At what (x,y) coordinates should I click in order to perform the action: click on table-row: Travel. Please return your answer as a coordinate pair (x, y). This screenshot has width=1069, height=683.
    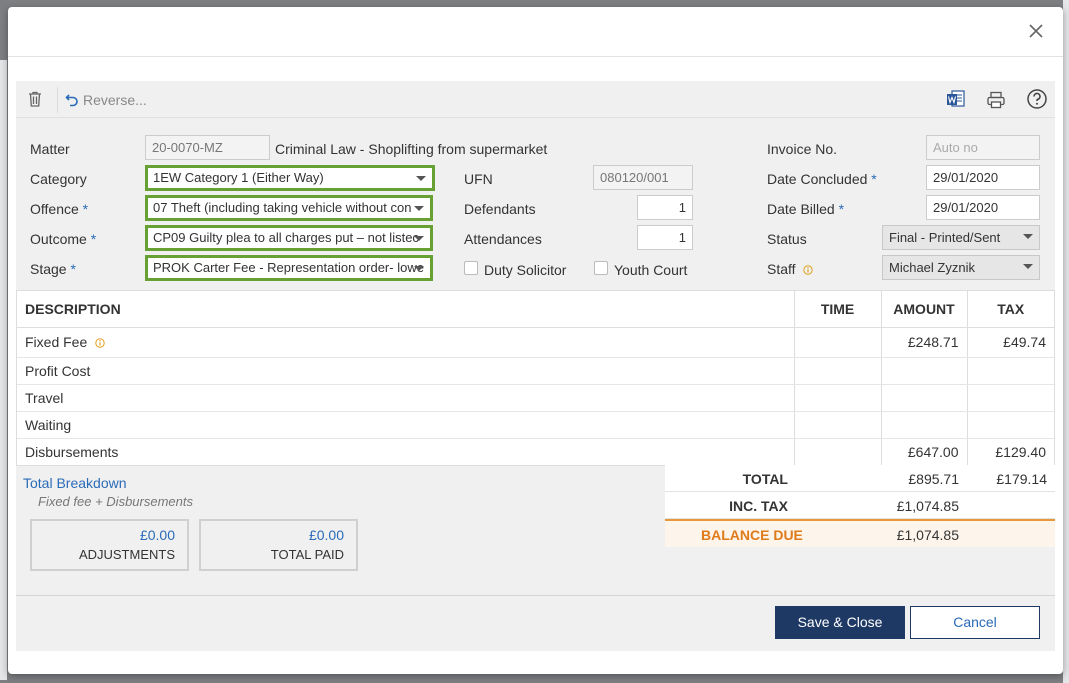
    Looking at the image, I should click on (535, 398).